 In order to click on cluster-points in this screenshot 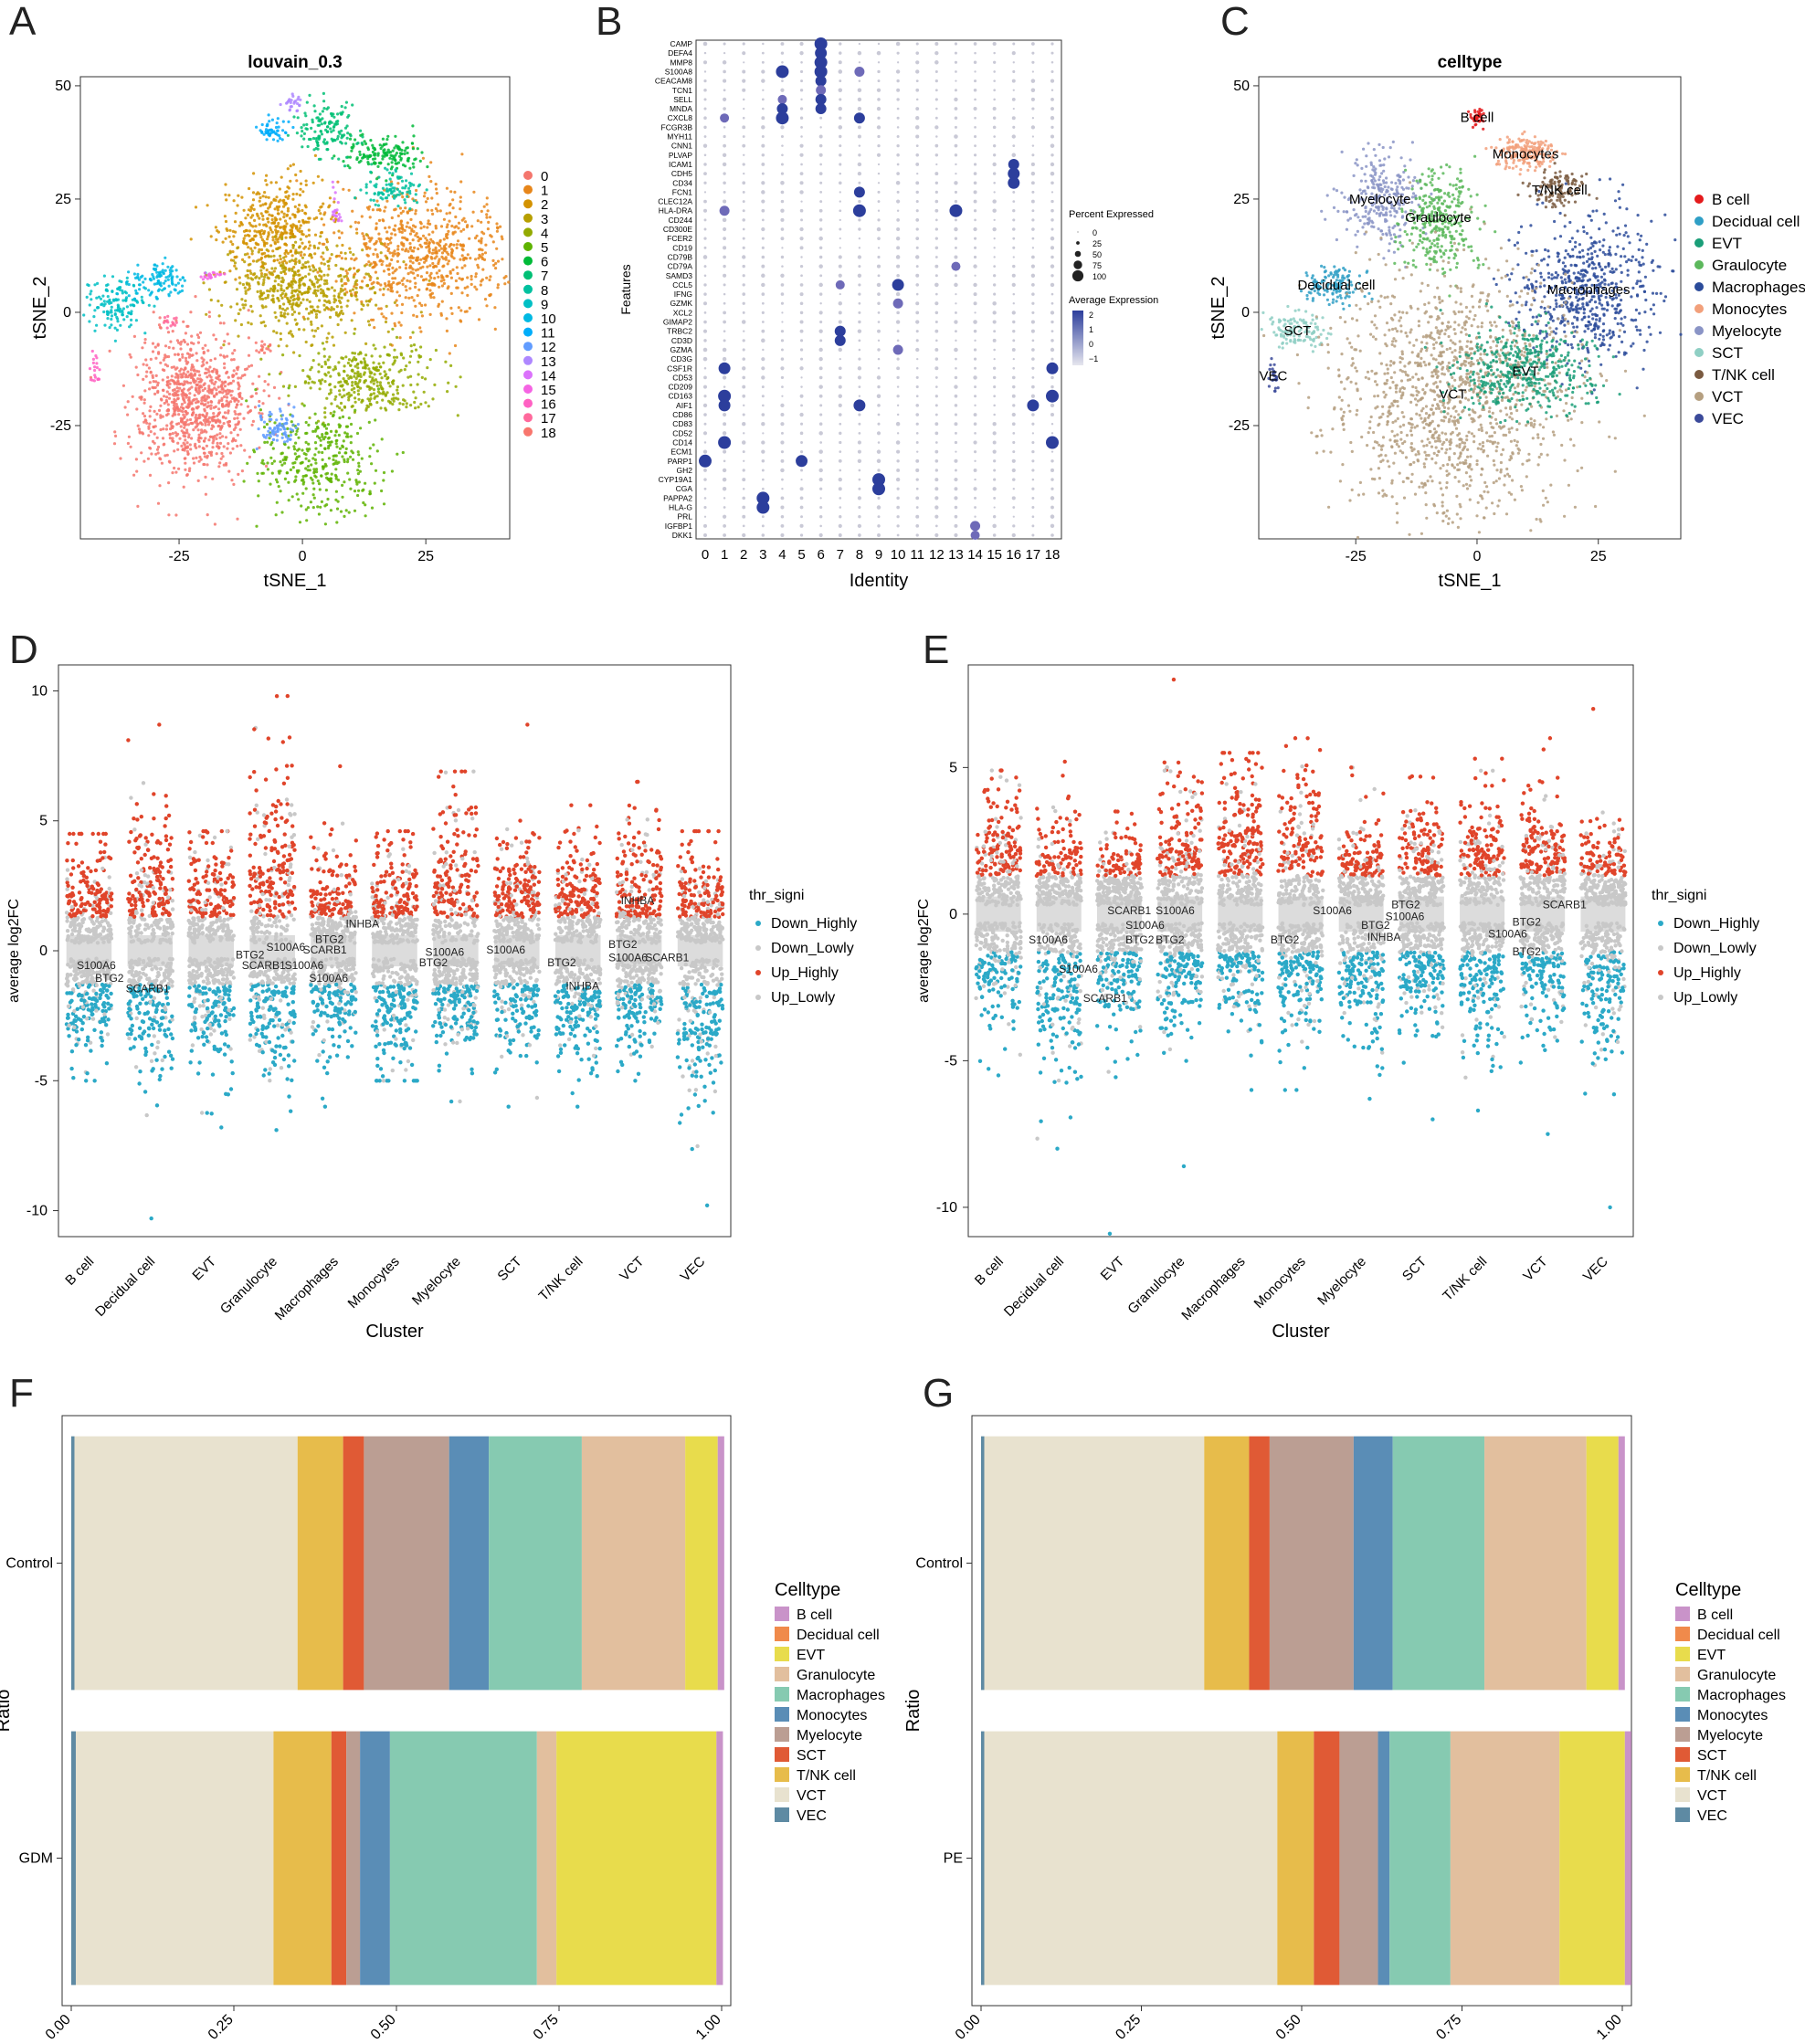, I will do `click(337, 201)`.